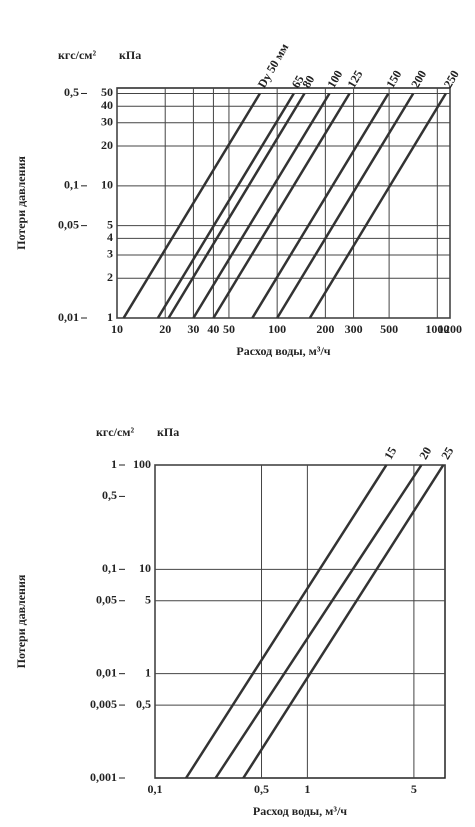 This screenshot has width=475, height=827. I want to click on x-tick-label: 0,1, so click(155, 789).